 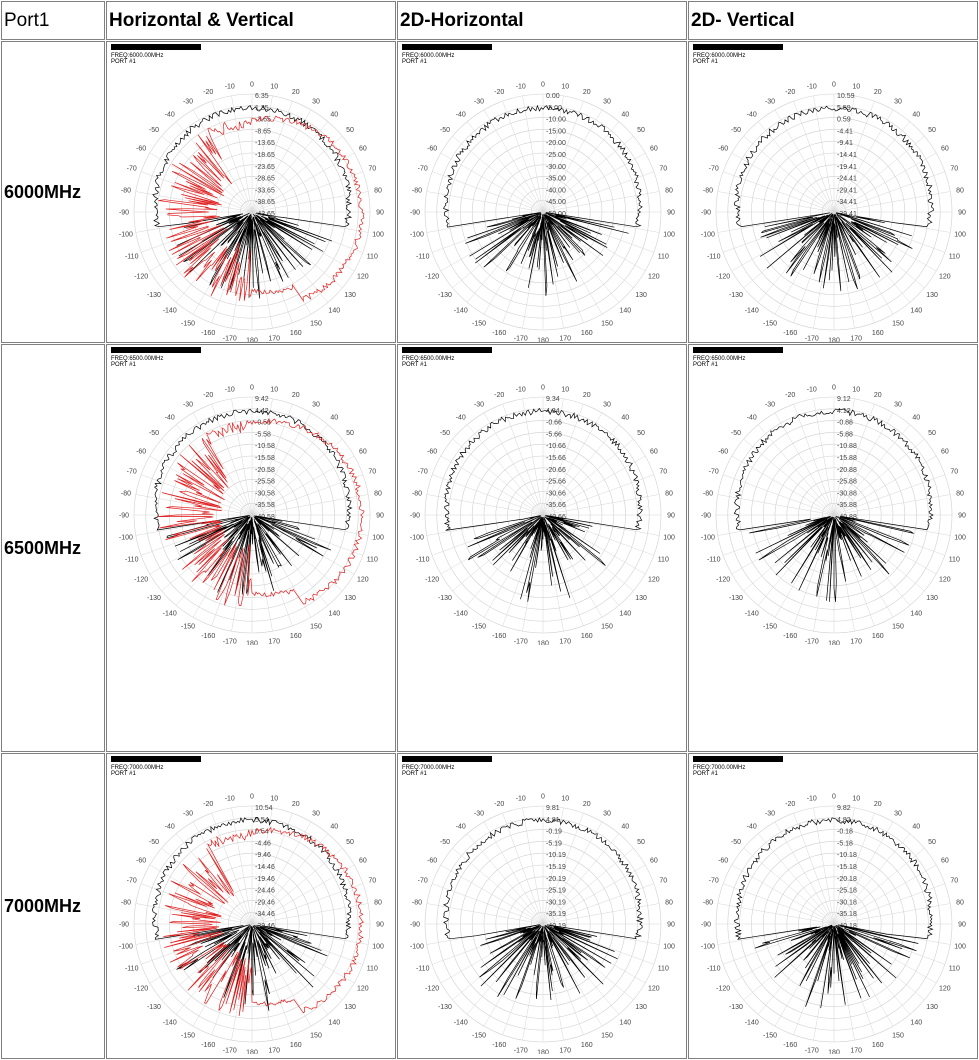 What do you see at coordinates (834, 388) in the screenshot?
I see `angle-tick-label: 0` at bounding box center [834, 388].